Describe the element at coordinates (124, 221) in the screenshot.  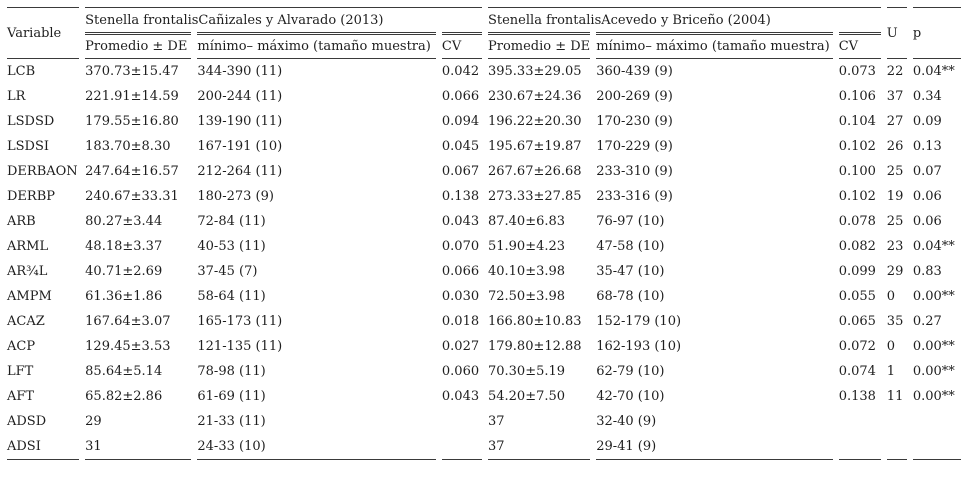
I see `cell-g1-mean: 80.27±3.44` at that location.